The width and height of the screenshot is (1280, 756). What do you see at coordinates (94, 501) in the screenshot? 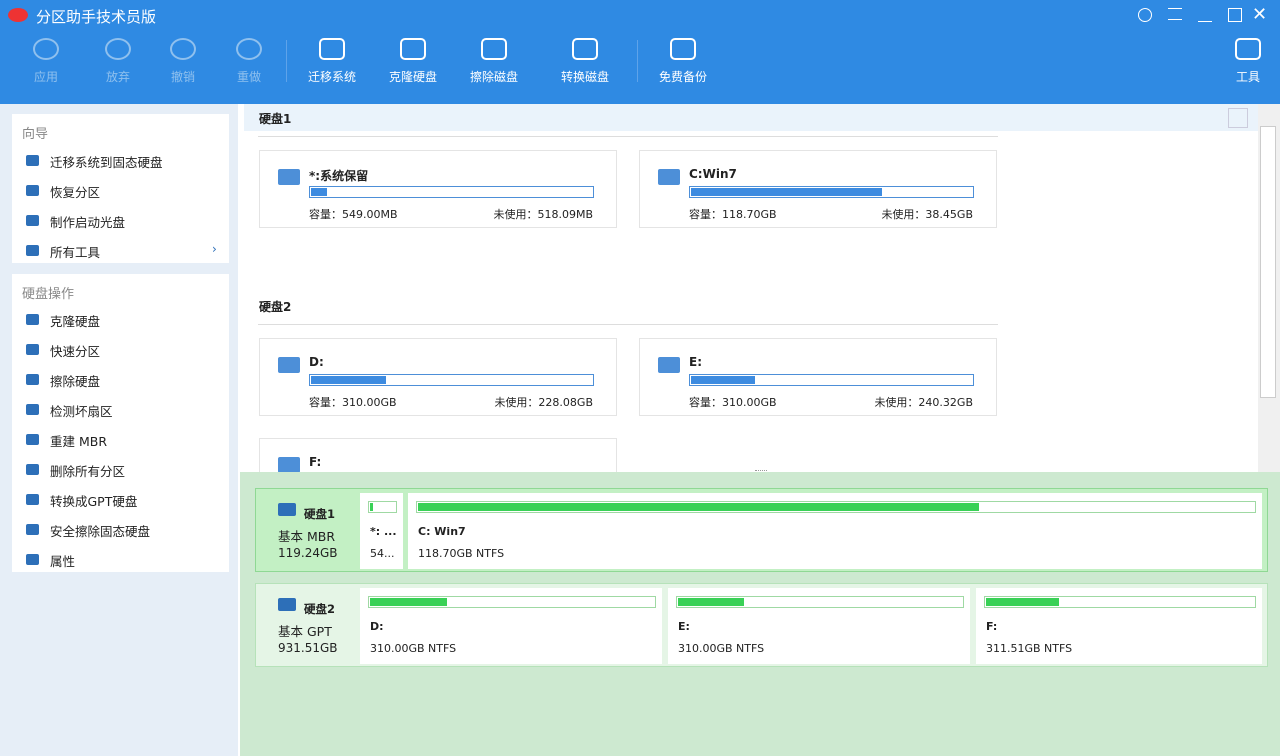
I see `menu-item: 转换成GPT硬盘` at bounding box center [94, 501].